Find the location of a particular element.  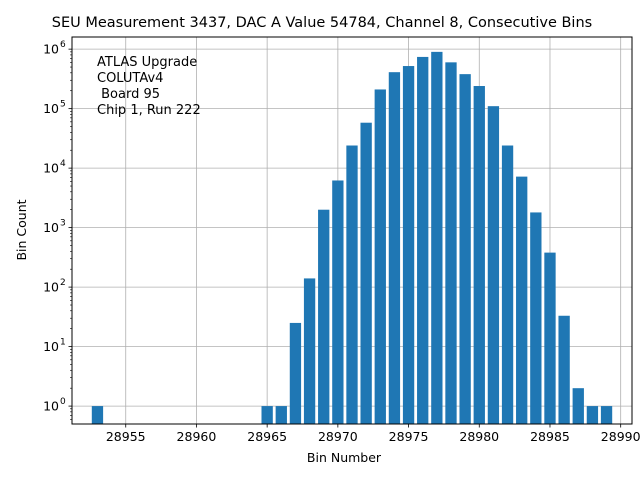

y-tick-label-exponent: 6 is located at coordinates (63, 45).